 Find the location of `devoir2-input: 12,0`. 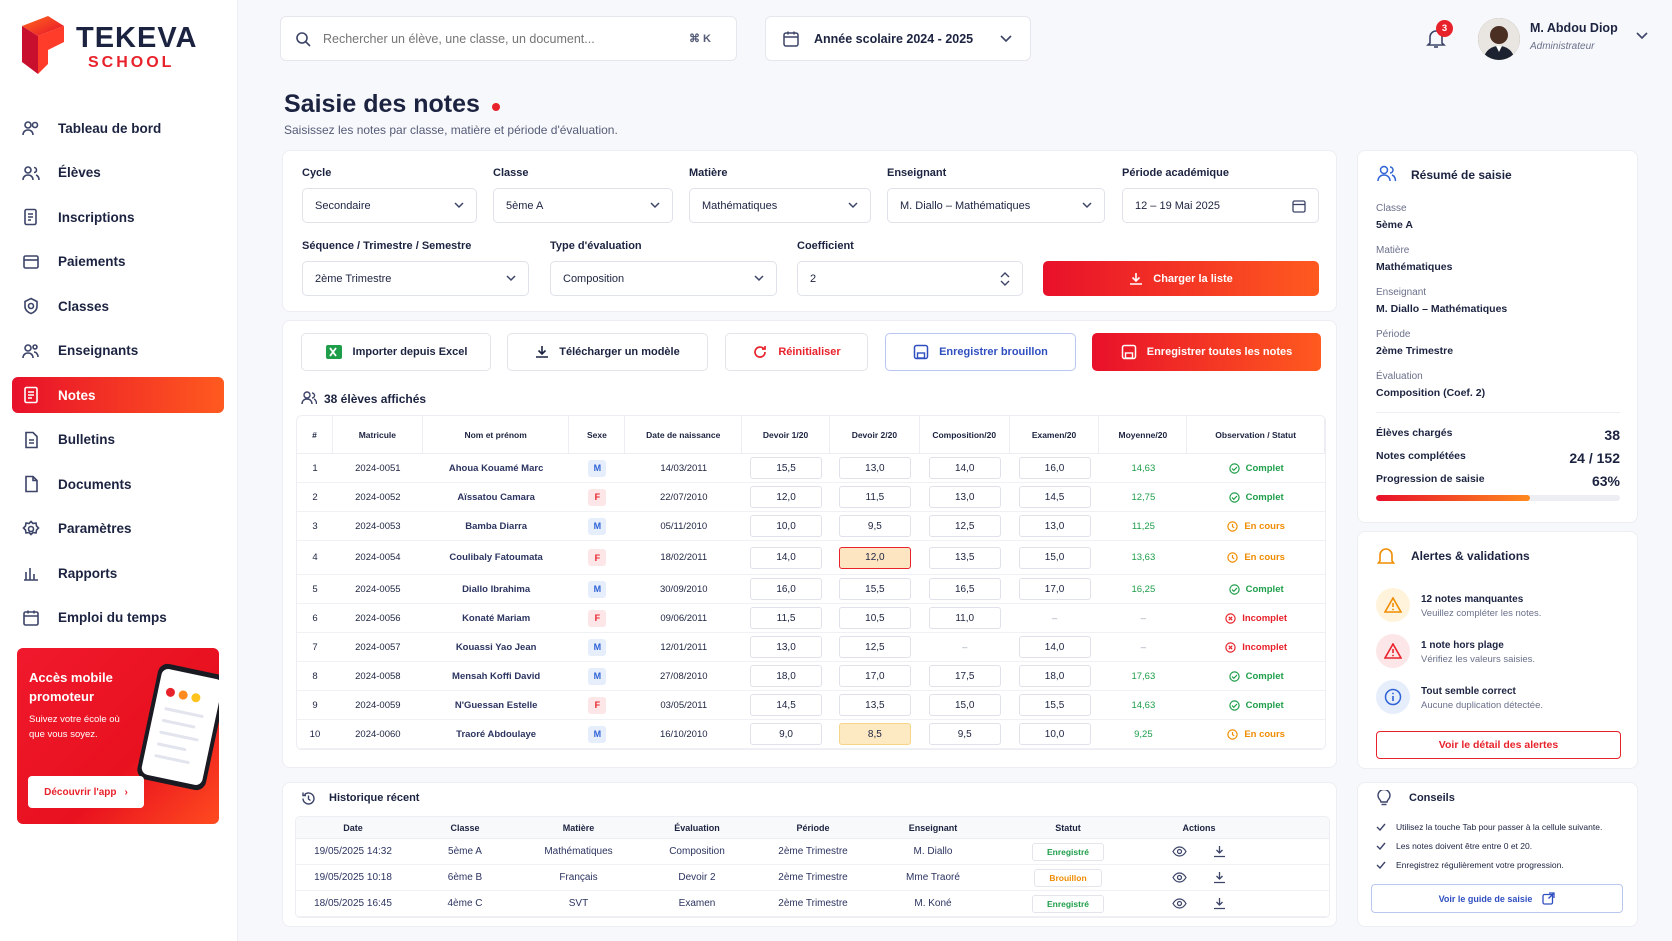

devoir2-input: 12,0 is located at coordinates (874, 557).